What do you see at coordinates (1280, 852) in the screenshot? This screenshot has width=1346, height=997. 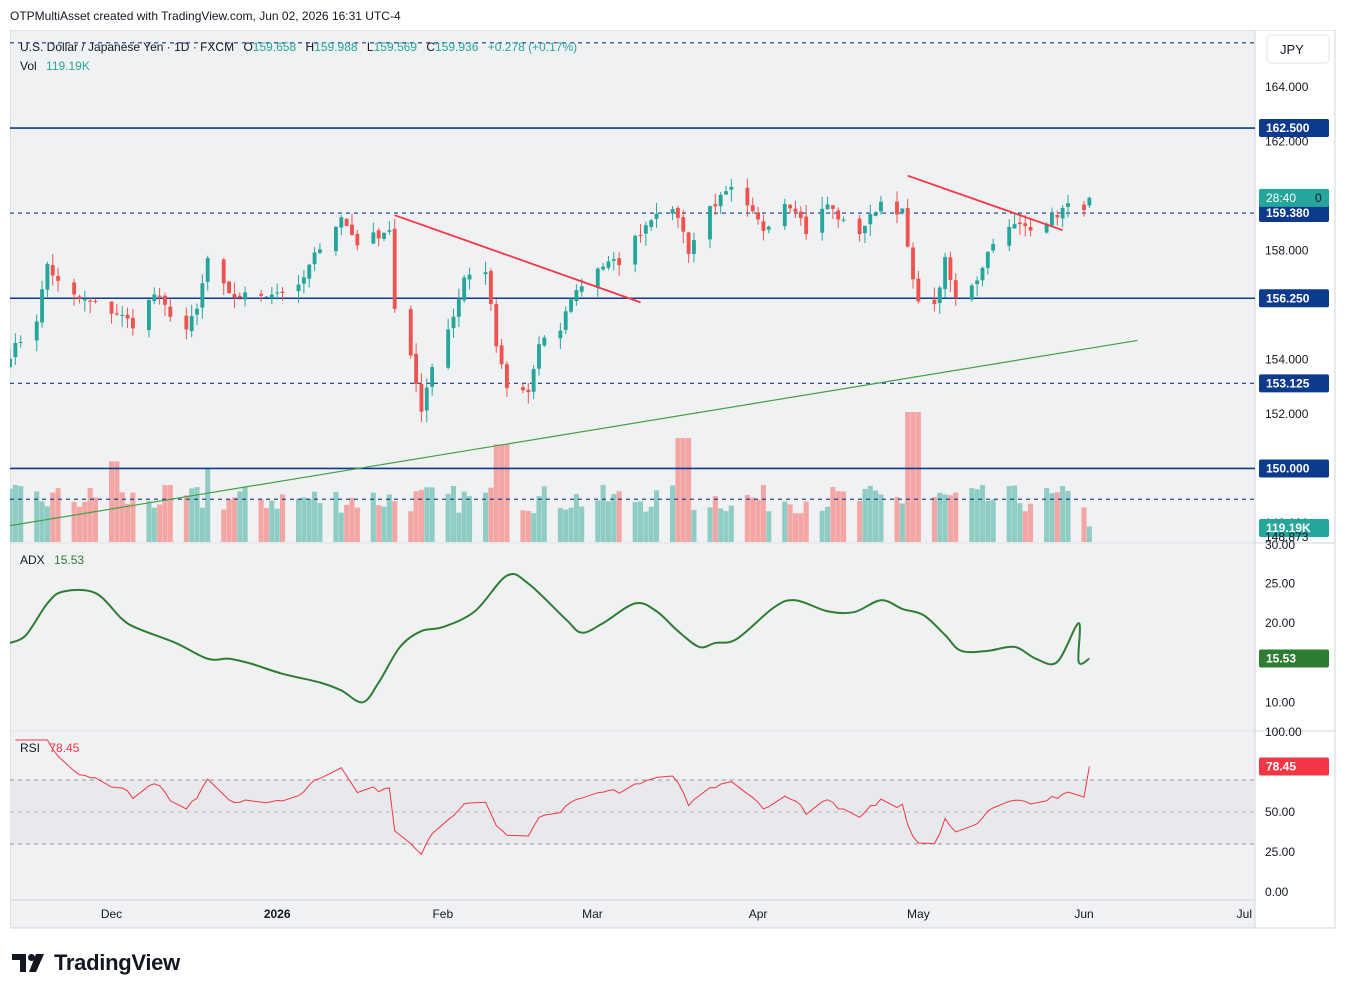 I see `rsi-tick-label: 25.00` at bounding box center [1280, 852].